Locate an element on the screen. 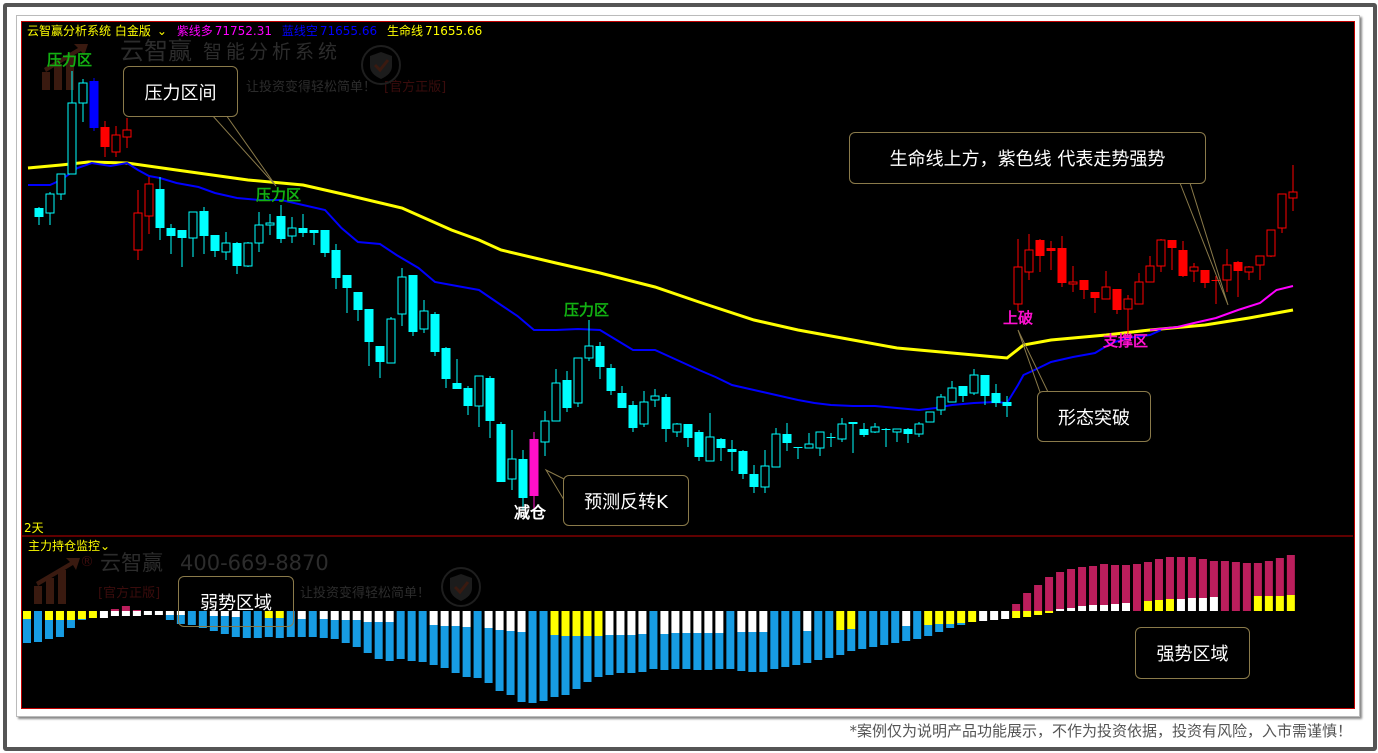 Image resolution: width=1378 pixels, height=753 pixels. break-up-label: 上破 is located at coordinates (1018, 318).